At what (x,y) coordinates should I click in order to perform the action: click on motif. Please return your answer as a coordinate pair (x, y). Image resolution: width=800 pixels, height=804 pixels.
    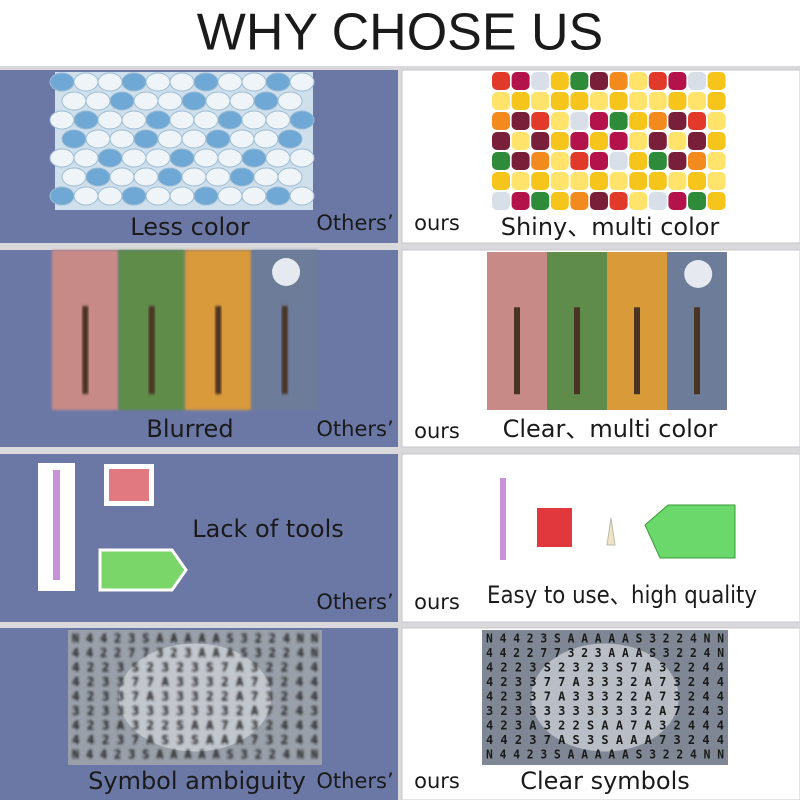
    Looking at the image, I should click on (605, 697).